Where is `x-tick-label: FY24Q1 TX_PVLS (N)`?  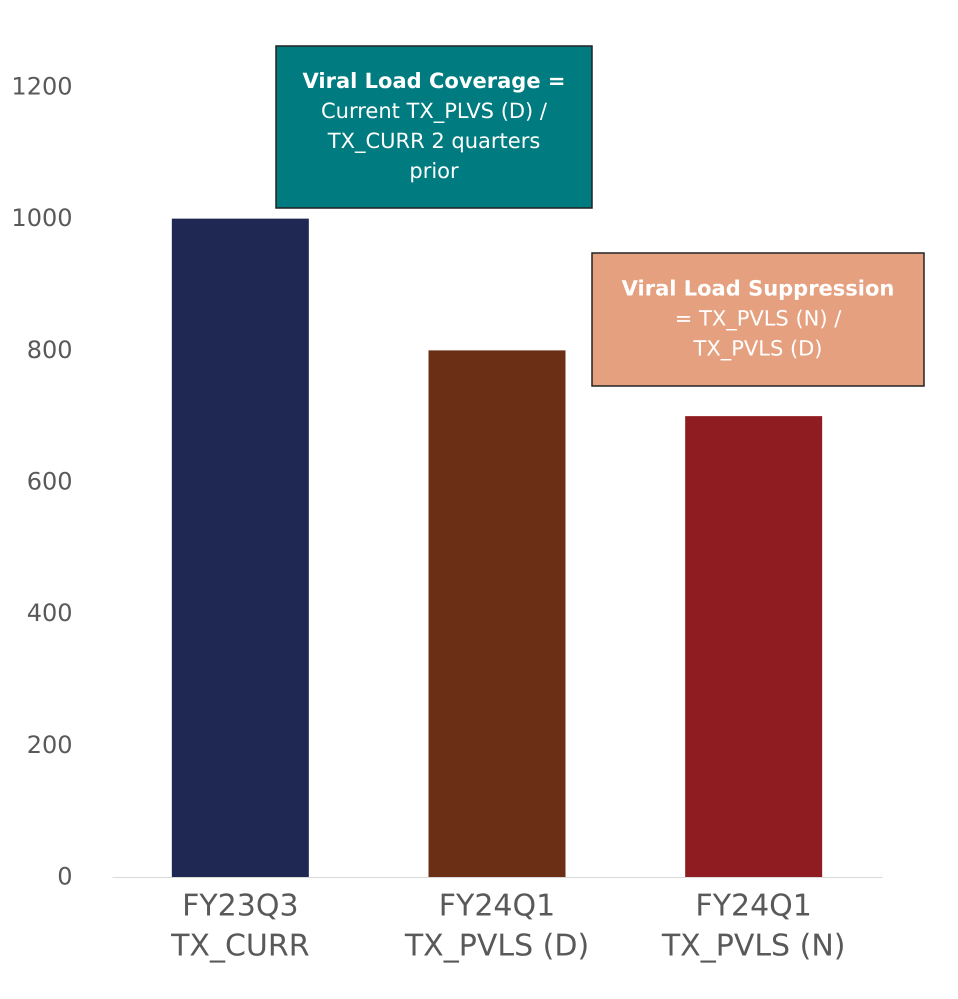
x-tick-label: FY24Q1 TX_PVLS (N) is located at coordinates (753, 926).